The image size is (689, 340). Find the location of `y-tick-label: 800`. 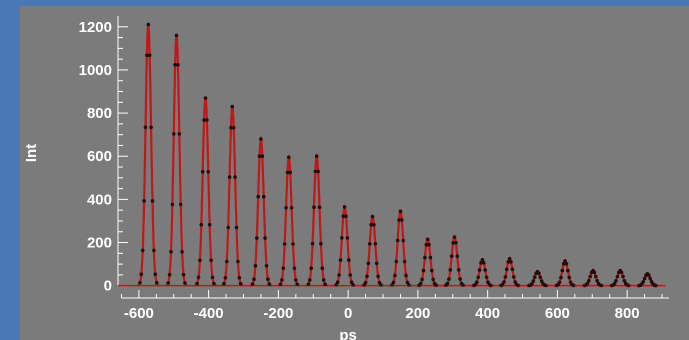

y-tick-label: 800 is located at coordinates (99, 113).